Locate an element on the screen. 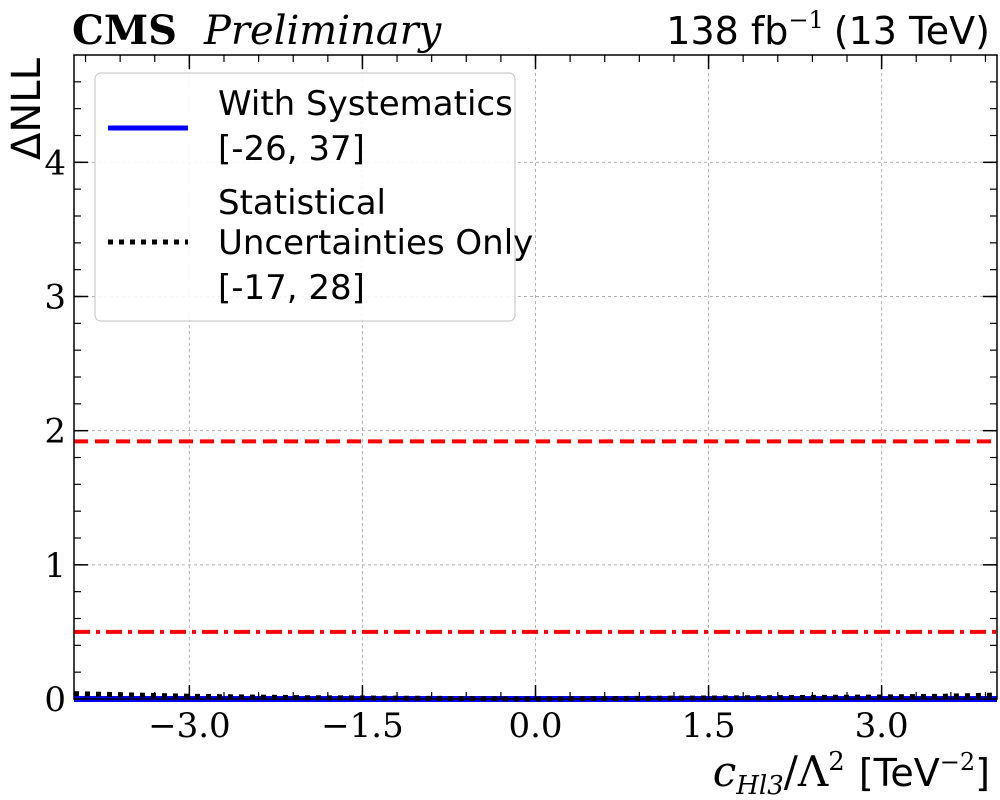 This screenshot has height=800, width=1000. y-tick-label: 1 is located at coordinates (55, 566).